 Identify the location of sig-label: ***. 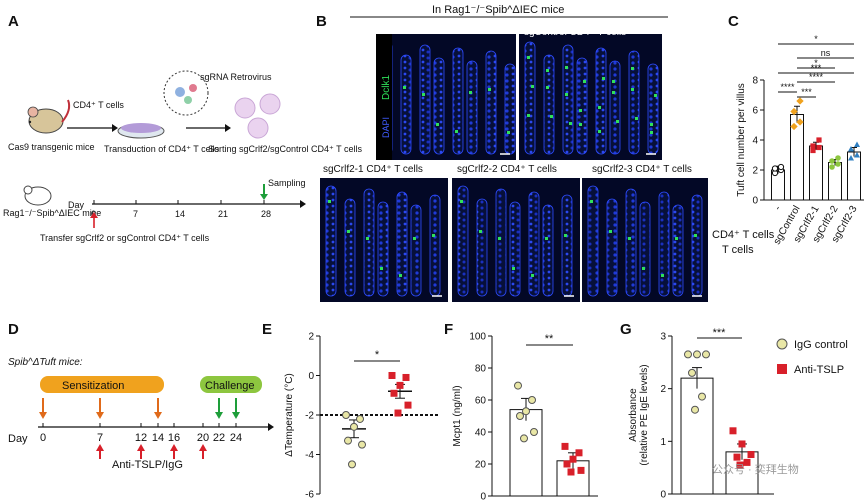
(816, 68).